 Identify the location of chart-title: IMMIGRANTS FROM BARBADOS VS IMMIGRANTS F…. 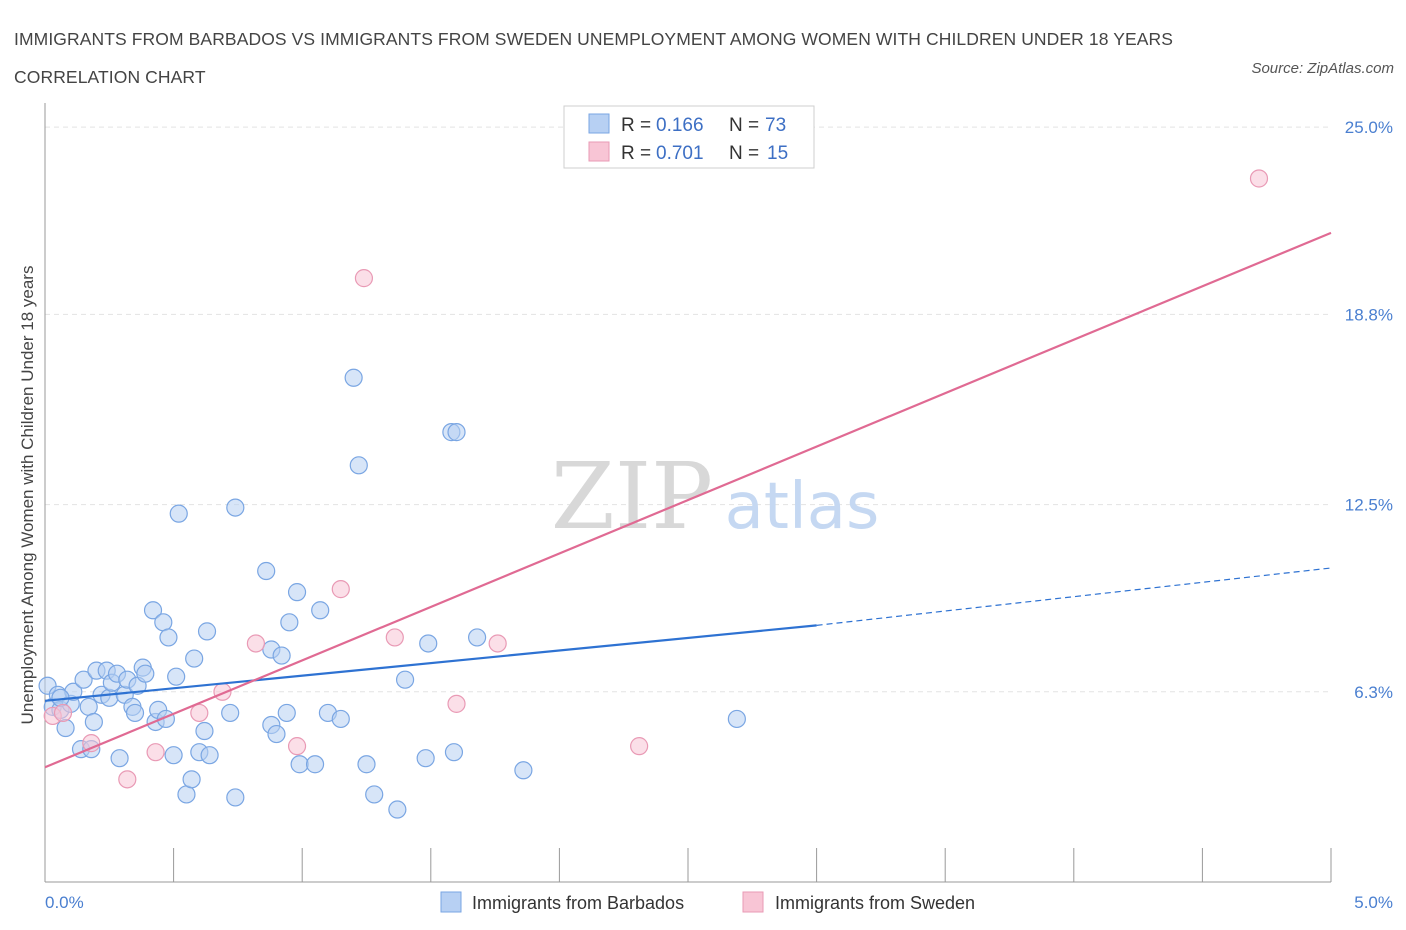
(594, 58).